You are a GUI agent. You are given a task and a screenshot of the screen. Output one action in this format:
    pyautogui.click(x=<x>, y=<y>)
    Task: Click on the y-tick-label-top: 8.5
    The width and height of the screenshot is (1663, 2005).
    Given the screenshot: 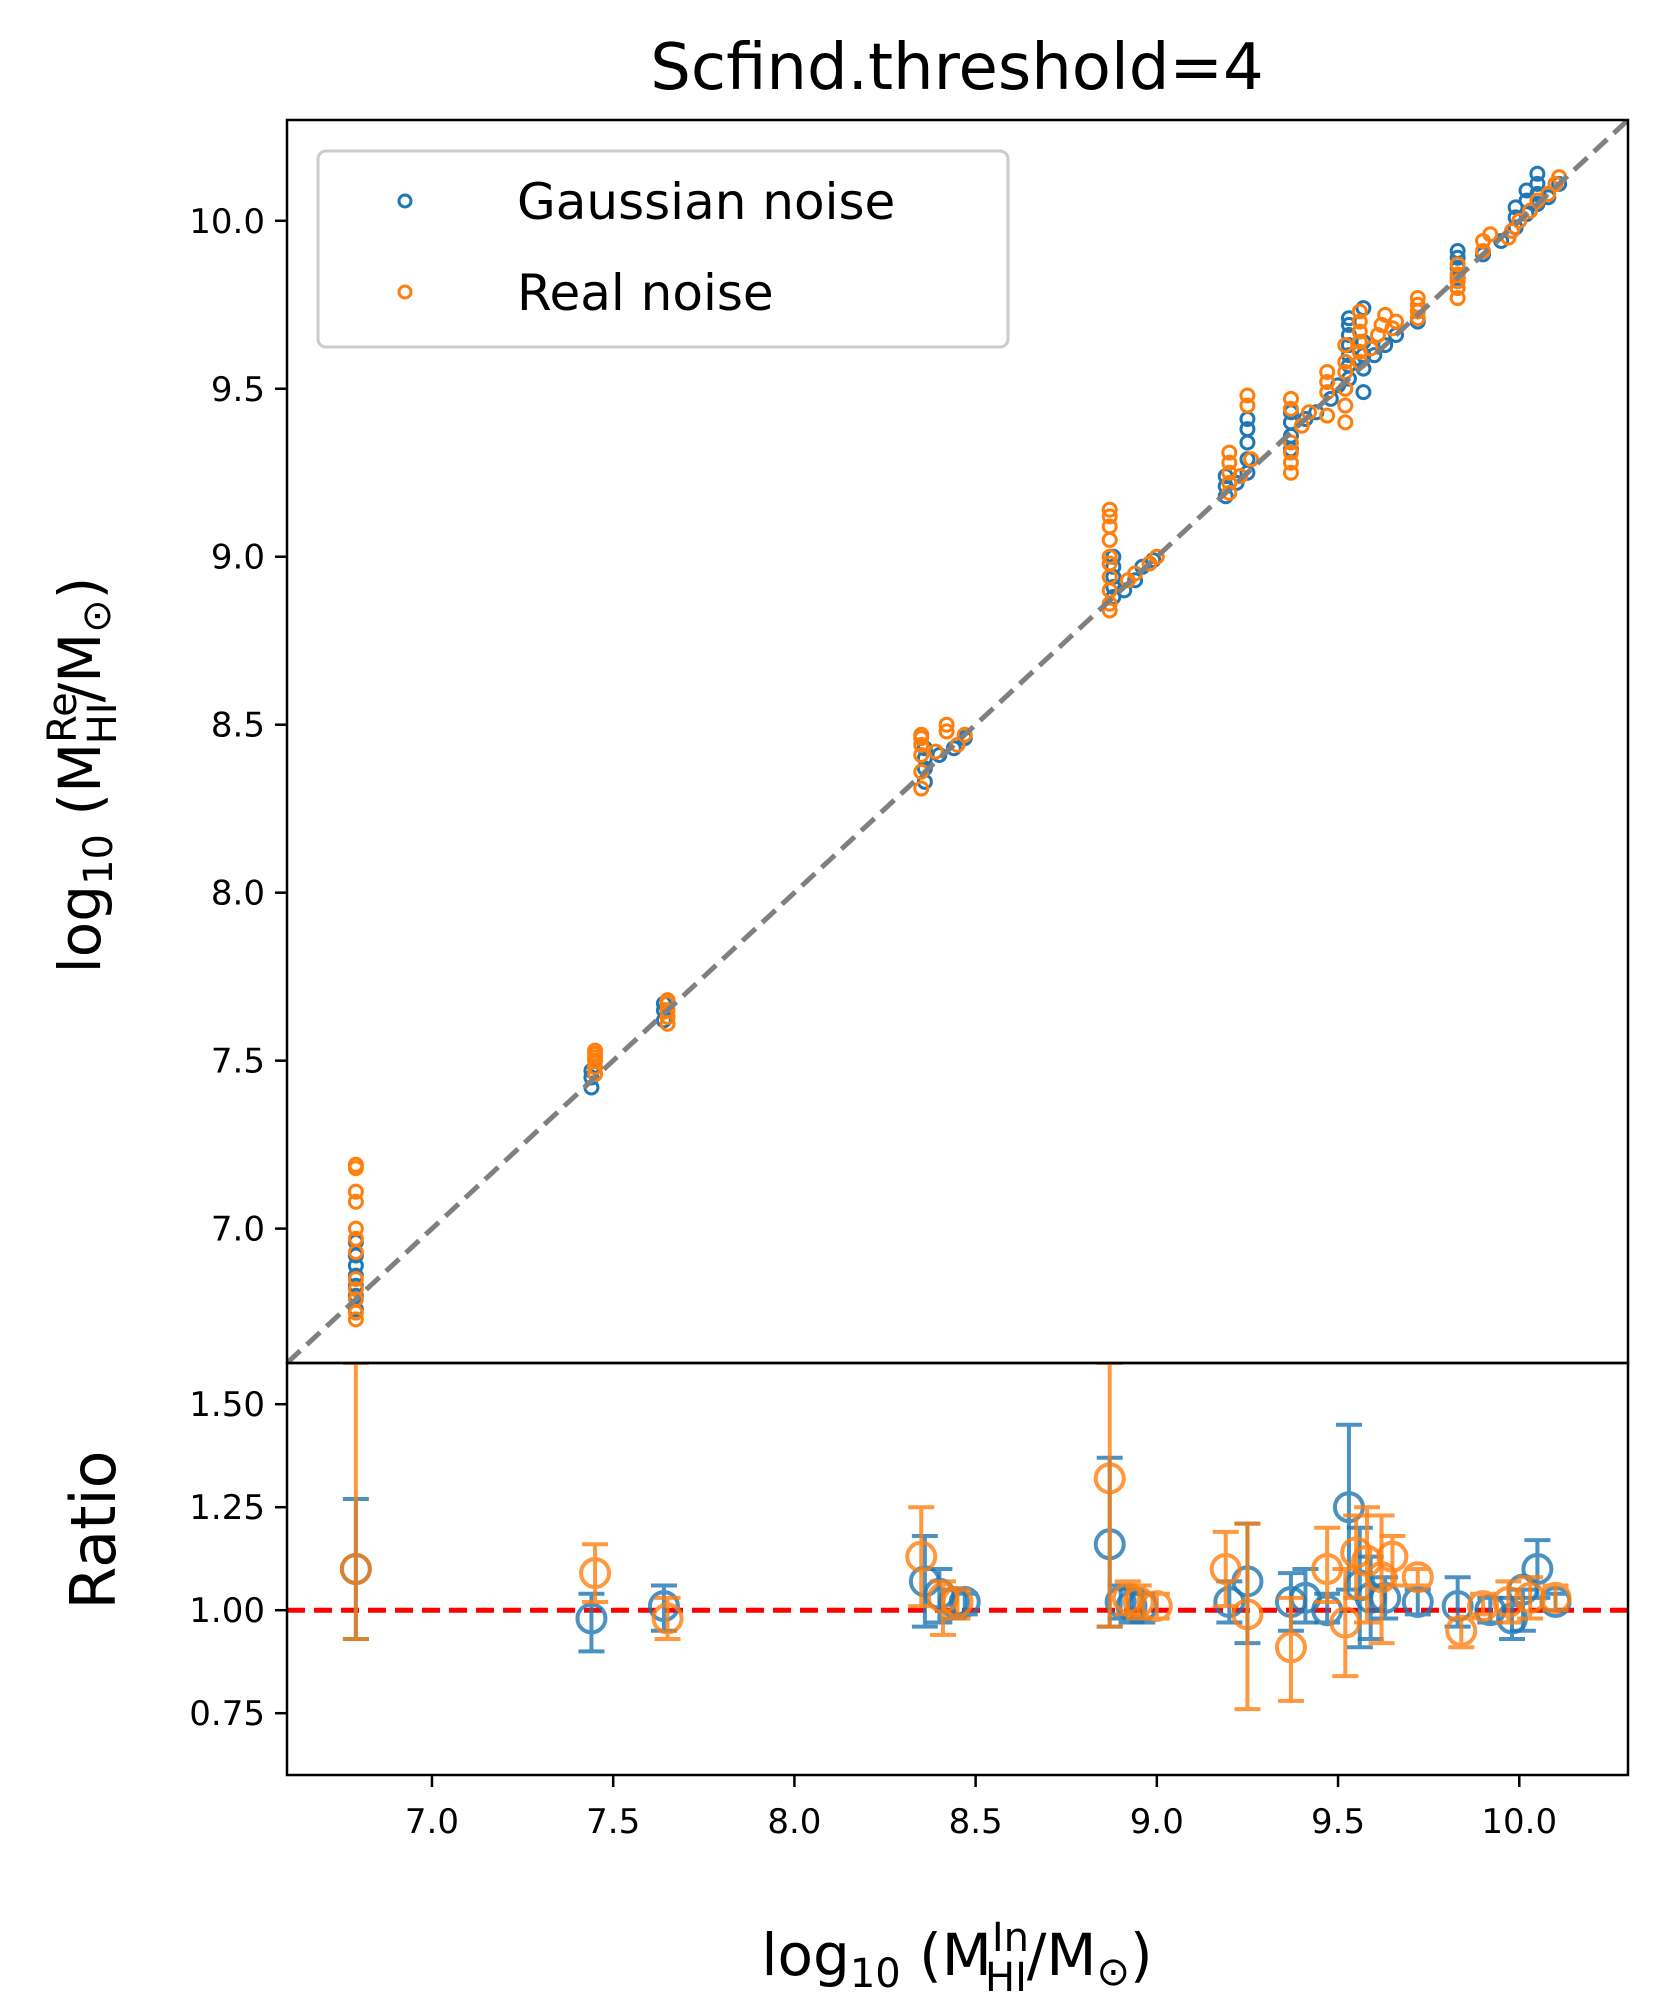 What is the action you would take?
    pyautogui.click(x=238, y=726)
    